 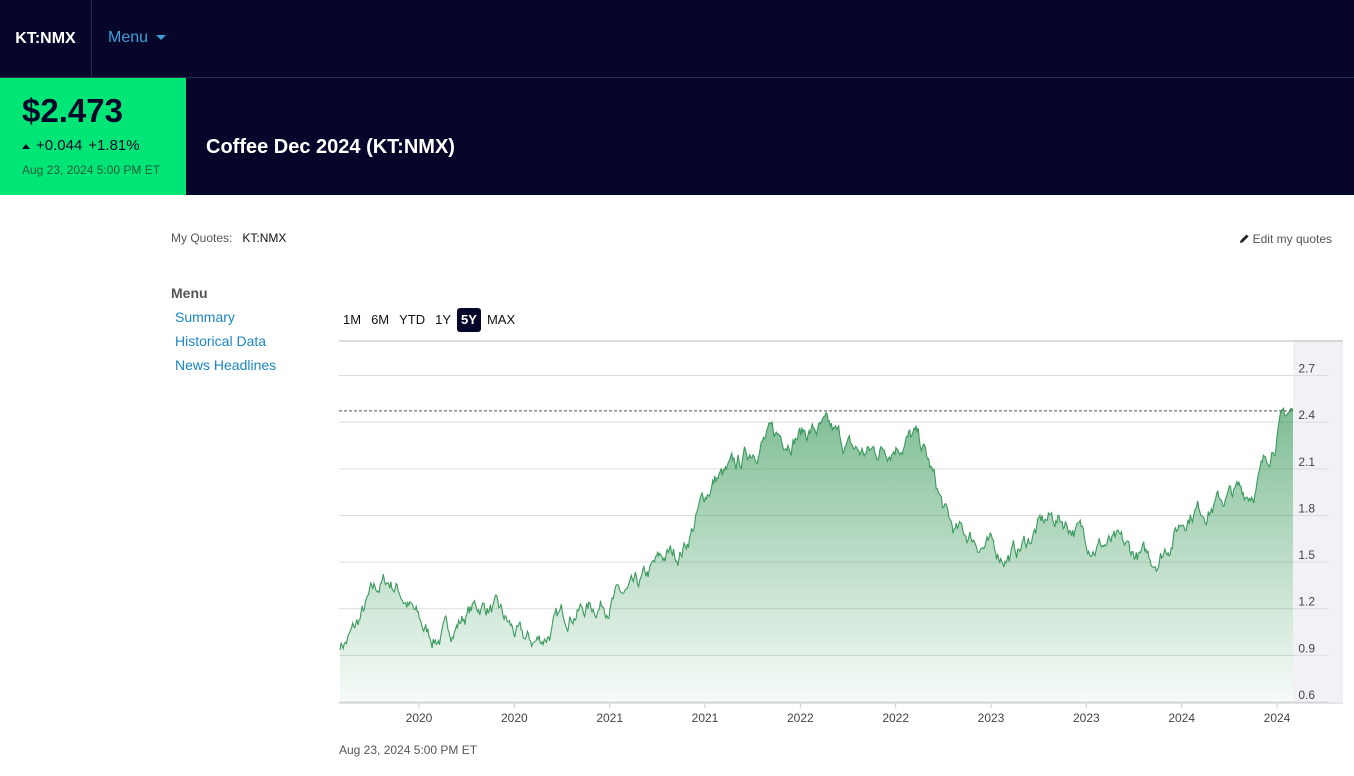 What do you see at coordinates (1292, 239) in the screenshot?
I see `edit-quotes-label: Edit my quotes` at bounding box center [1292, 239].